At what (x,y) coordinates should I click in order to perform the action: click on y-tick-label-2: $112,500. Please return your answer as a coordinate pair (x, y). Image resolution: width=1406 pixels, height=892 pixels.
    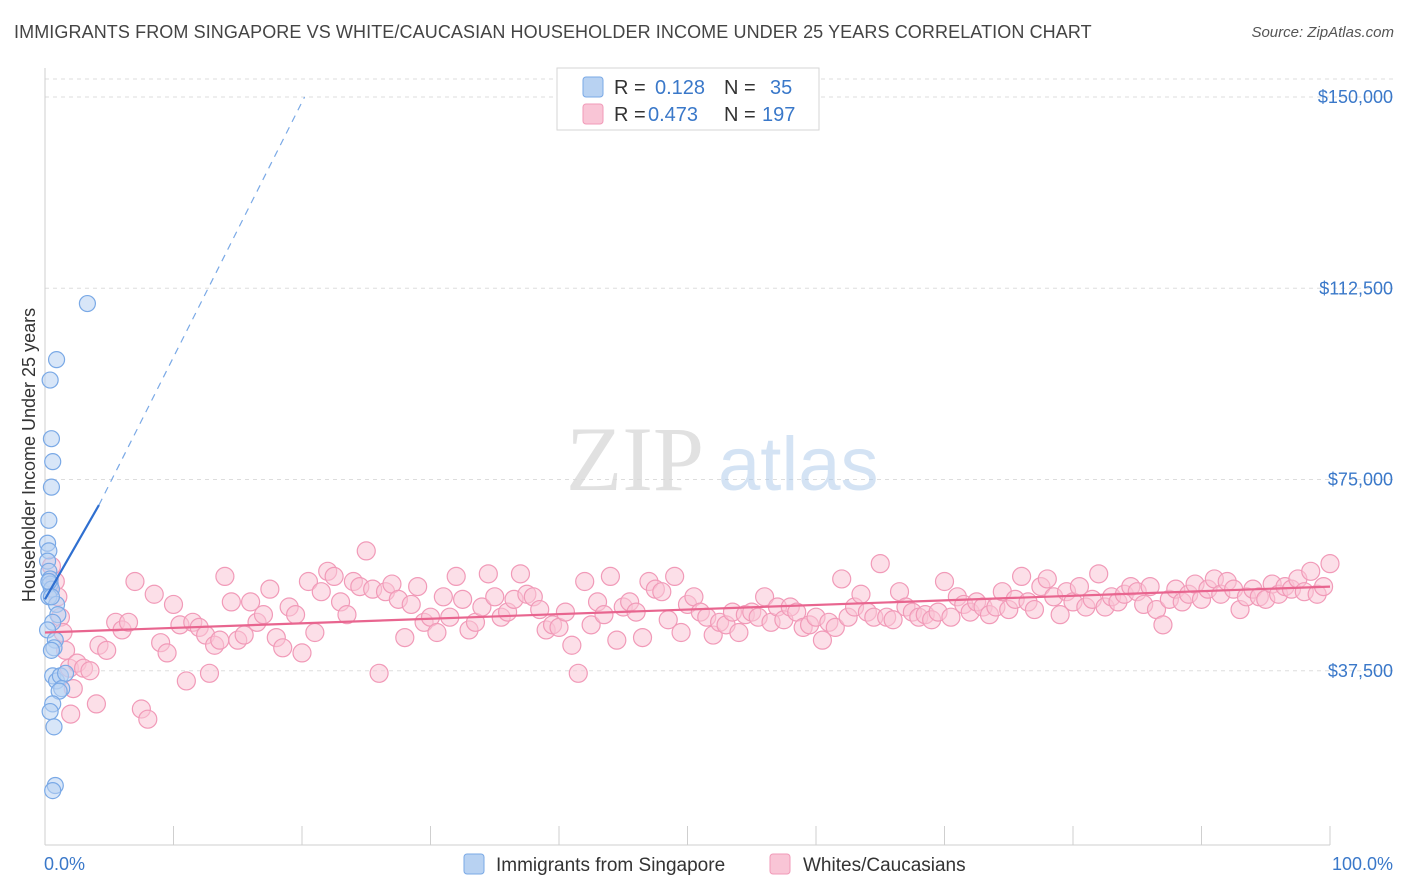
    Looking at the image, I should click on (1356, 288).